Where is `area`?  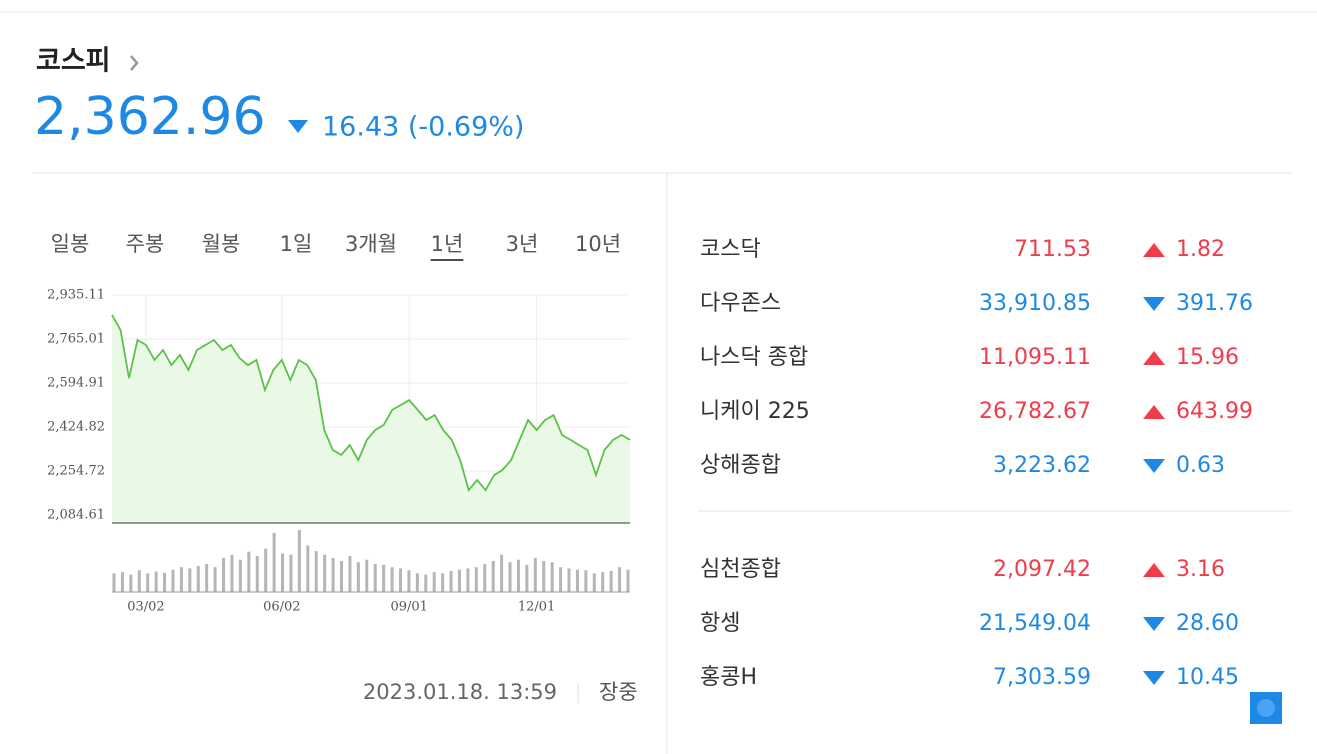 area is located at coordinates (371, 418).